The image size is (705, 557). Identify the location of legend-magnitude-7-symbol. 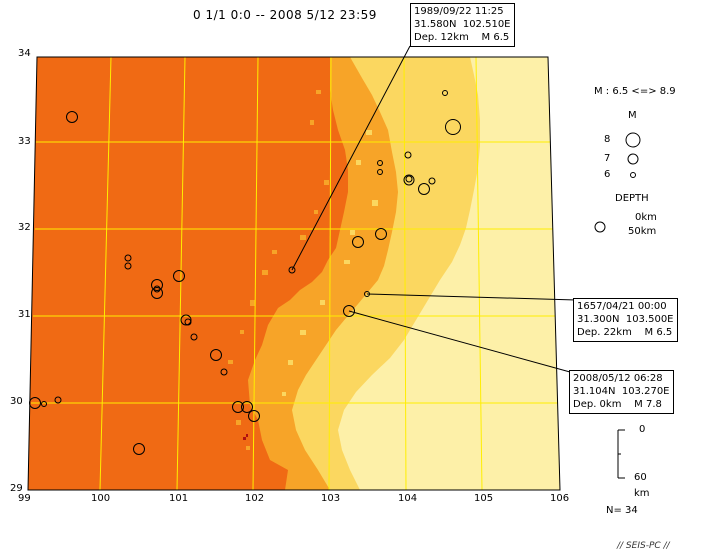
(633, 159).